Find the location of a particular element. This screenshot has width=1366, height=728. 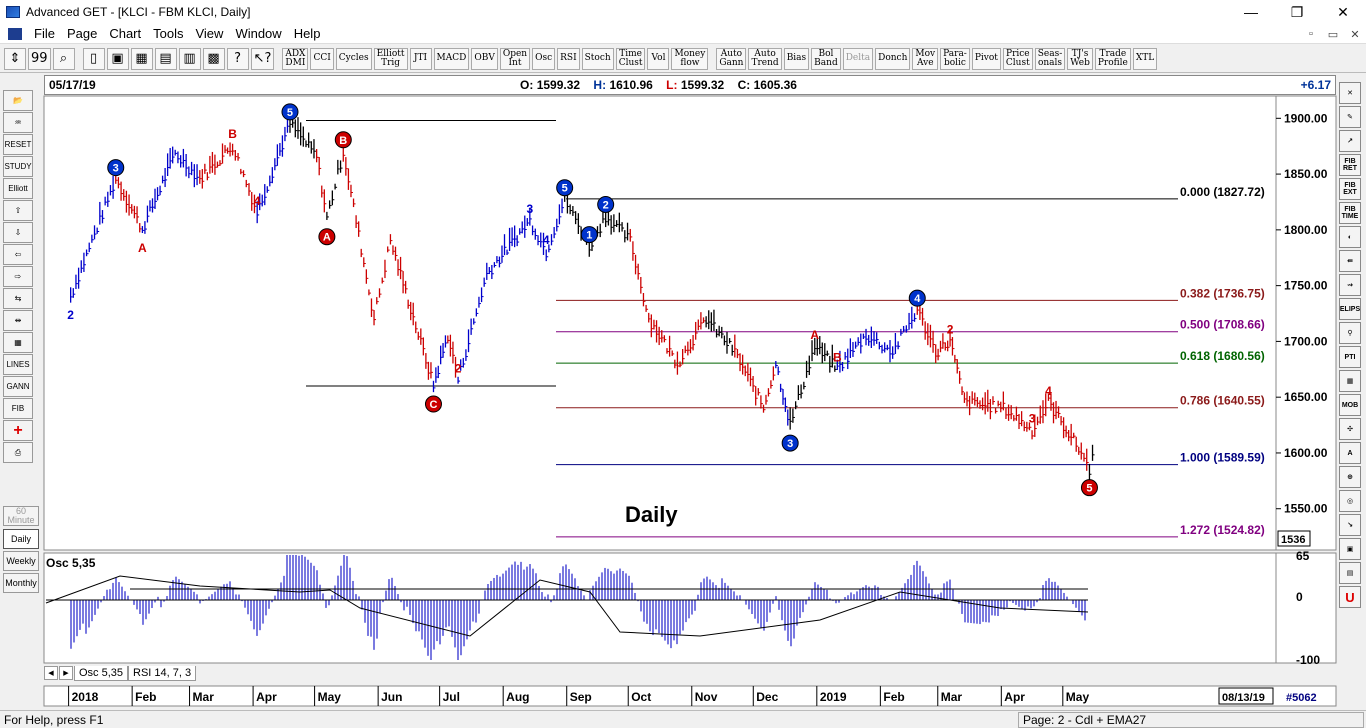

zoom-icon: ⌕ is located at coordinates (63, 58).